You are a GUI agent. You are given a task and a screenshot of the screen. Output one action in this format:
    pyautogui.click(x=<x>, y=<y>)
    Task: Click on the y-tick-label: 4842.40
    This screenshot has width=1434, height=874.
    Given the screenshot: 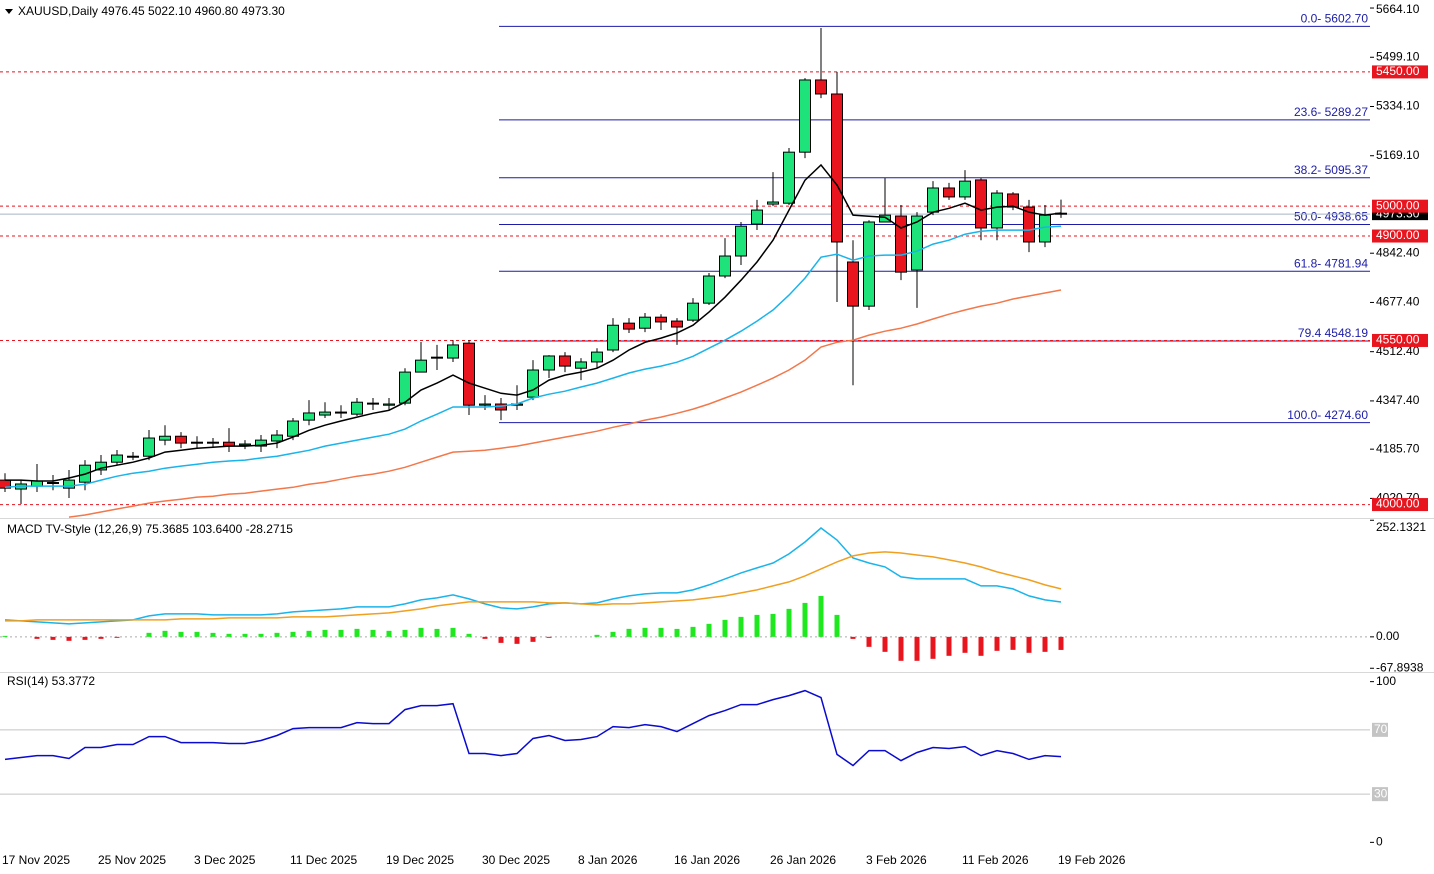 What is the action you would take?
    pyautogui.click(x=1398, y=252)
    